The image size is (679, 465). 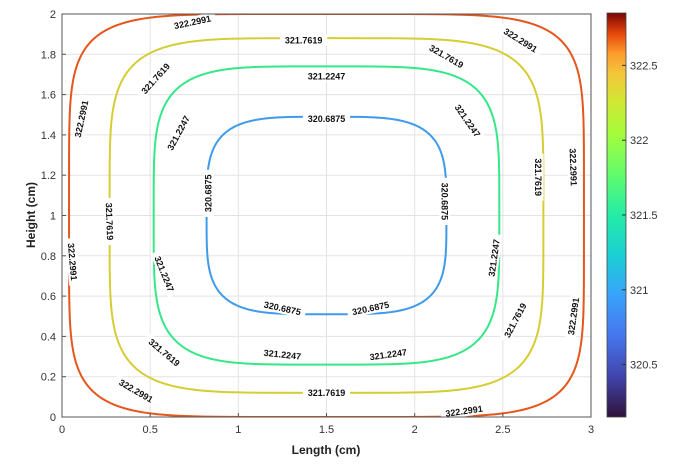 I want to click on colorbar-tick-label-2: 321.5, so click(x=644, y=216).